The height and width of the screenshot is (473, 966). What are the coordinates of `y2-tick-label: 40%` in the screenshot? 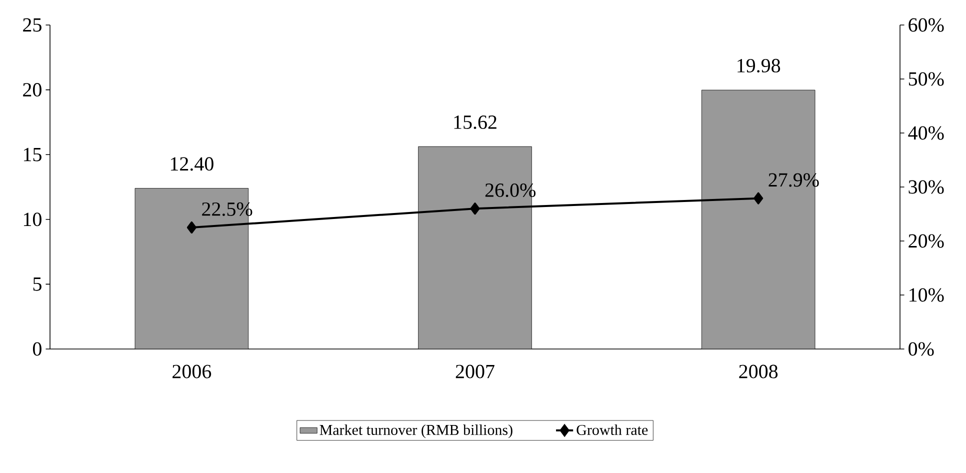 It's located at (926, 133).